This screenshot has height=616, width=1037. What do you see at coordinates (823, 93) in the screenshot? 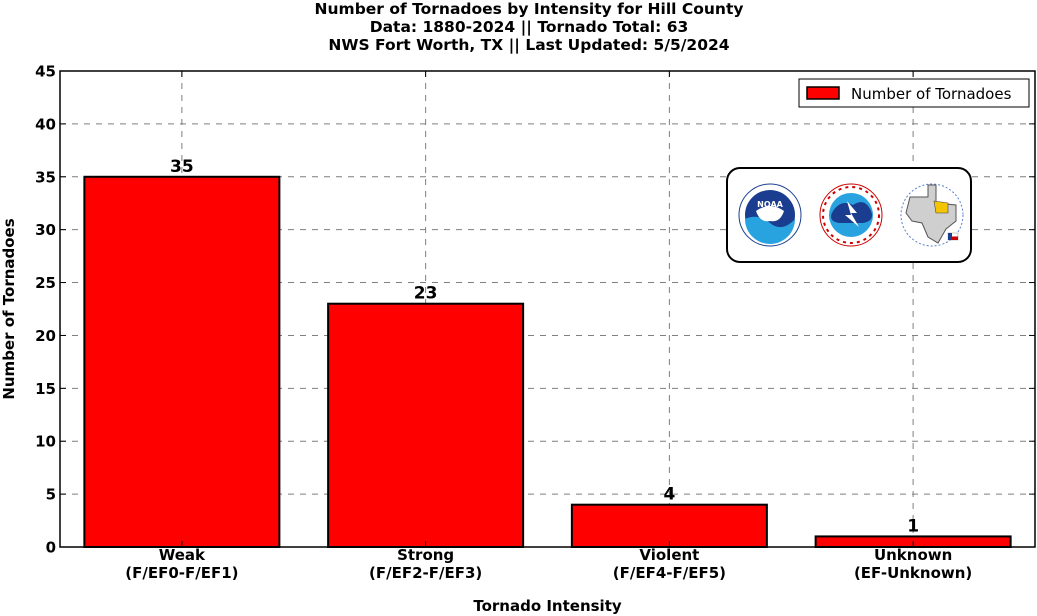
I see `legend-swatch` at bounding box center [823, 93].